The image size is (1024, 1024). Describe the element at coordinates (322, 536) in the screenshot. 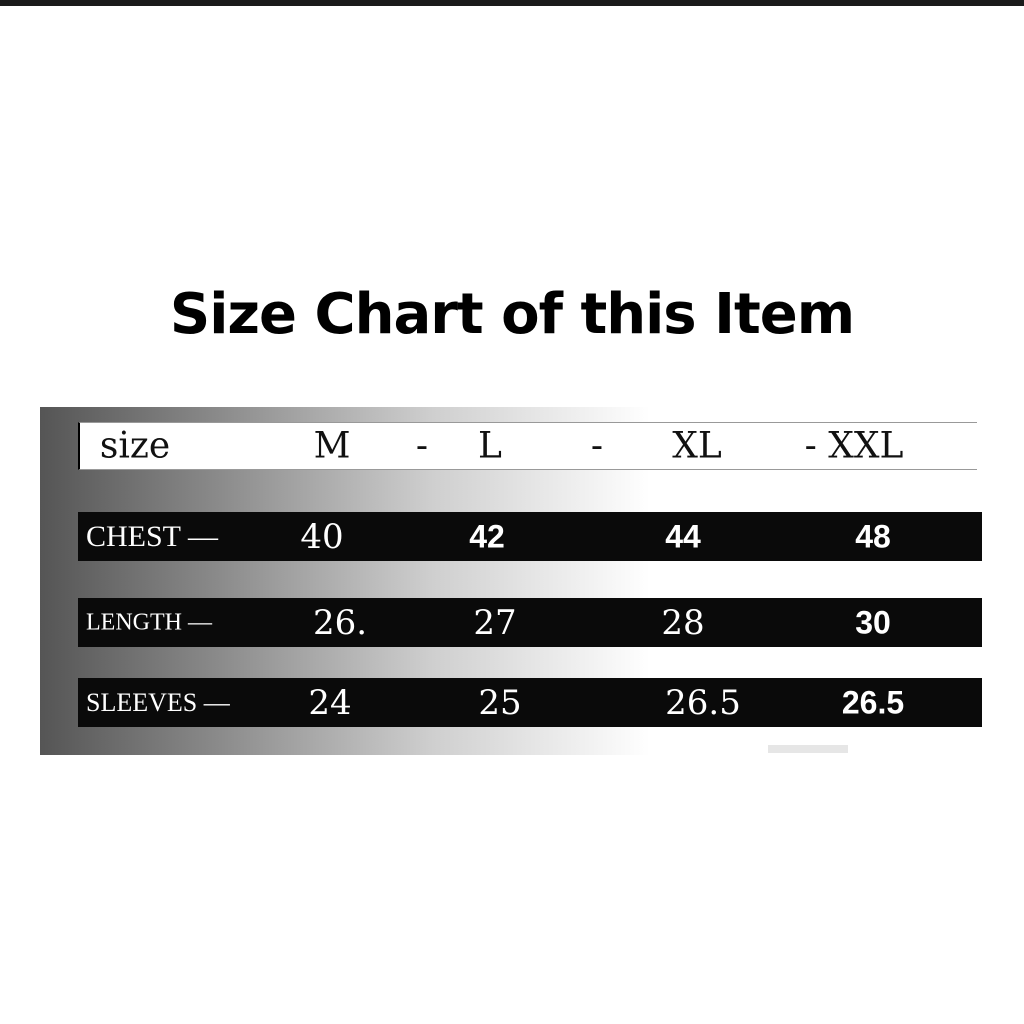

I see `value-m: 40` at that location.